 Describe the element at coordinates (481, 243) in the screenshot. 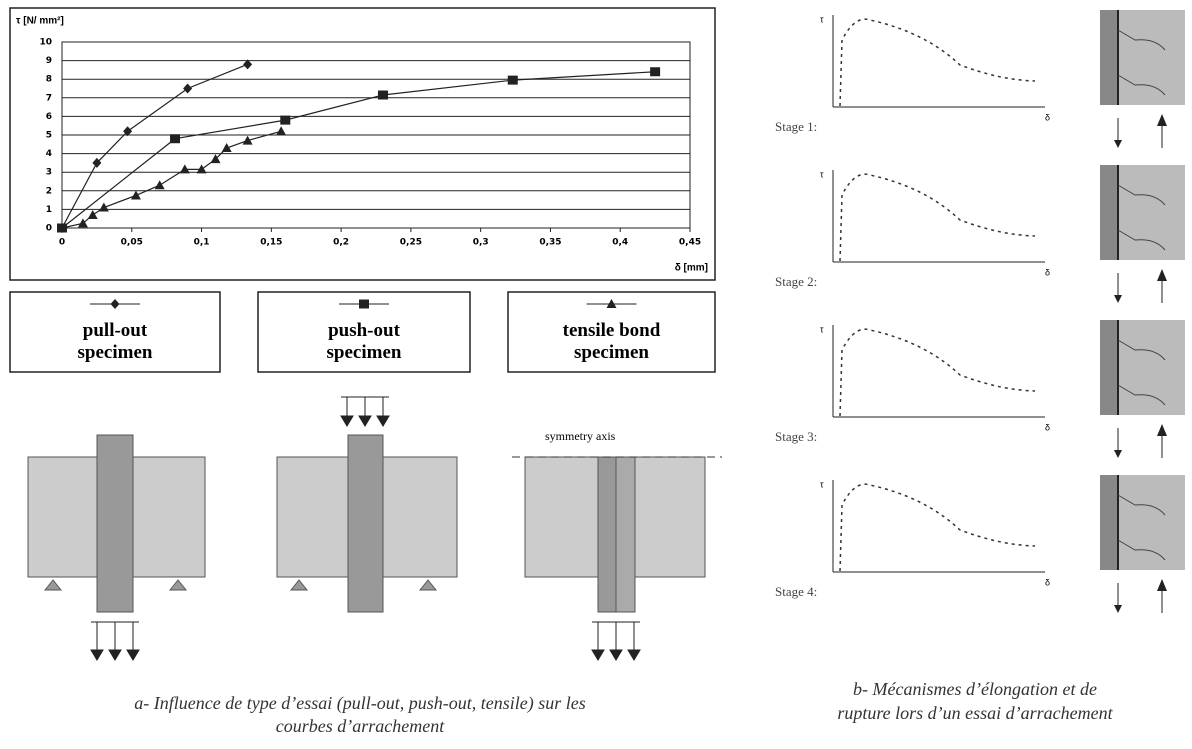

I see `x-tick-label: 0,3` at that location.